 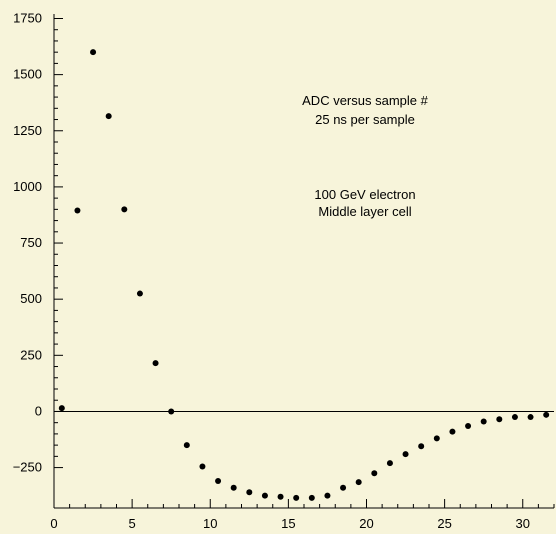 What do you see at coordinates (31, 354) in the screenshot?
I see `y-tick-label: 250` at bounding box center [31, 354].